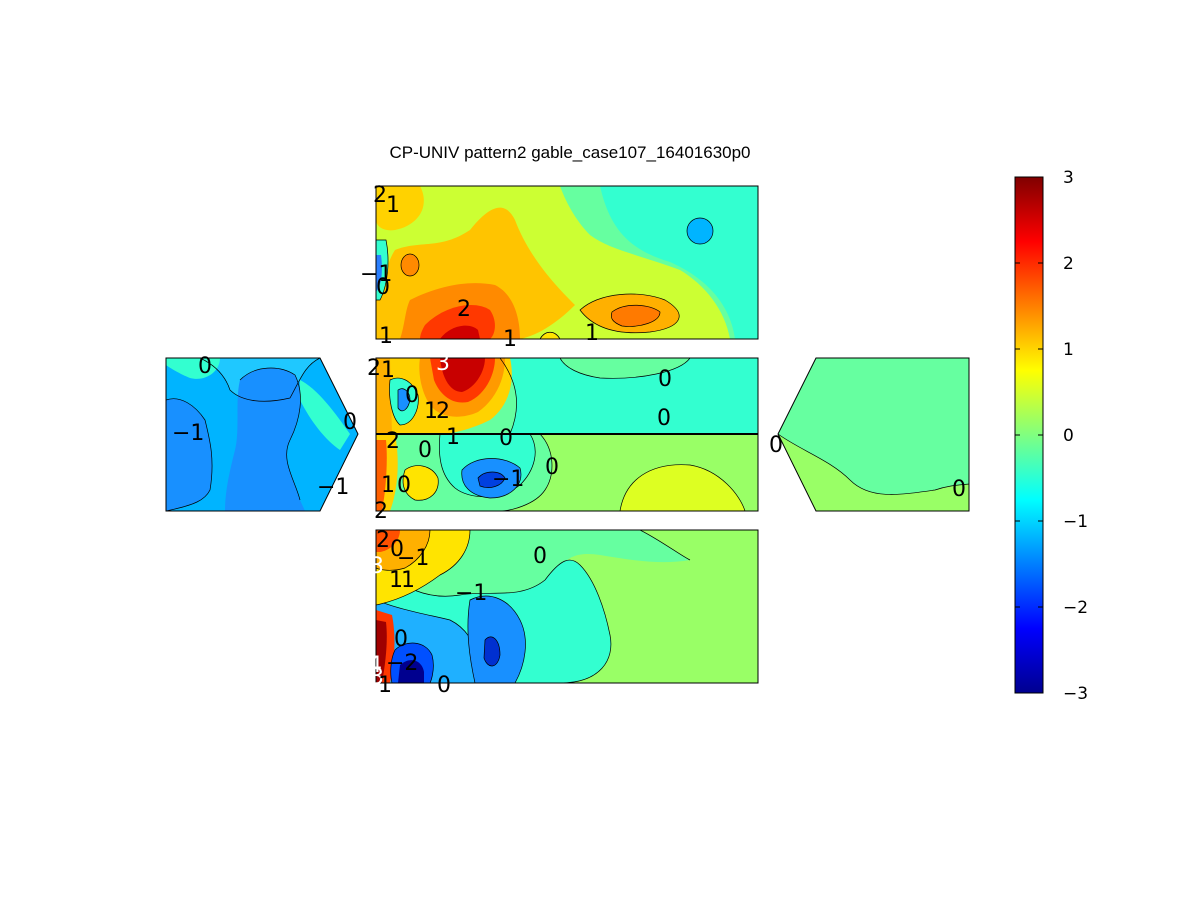  I want to click on panel-wall-upper, so click(567, 396).